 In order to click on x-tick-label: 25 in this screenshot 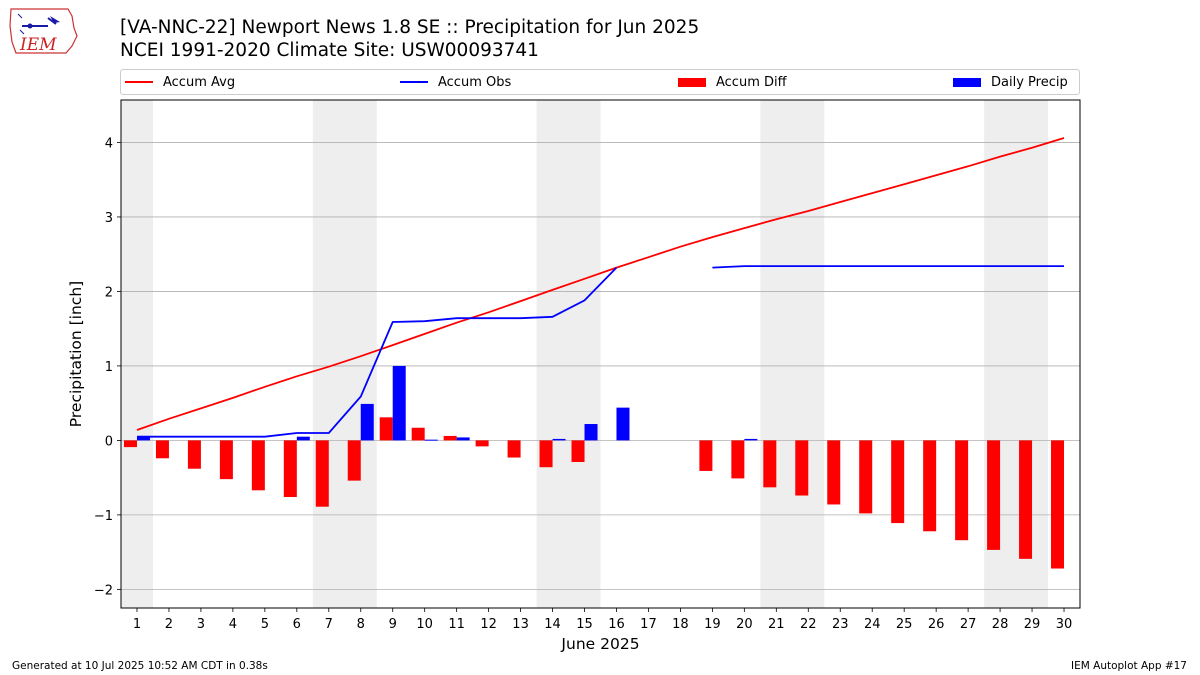, I will do `click(904, 624)`.